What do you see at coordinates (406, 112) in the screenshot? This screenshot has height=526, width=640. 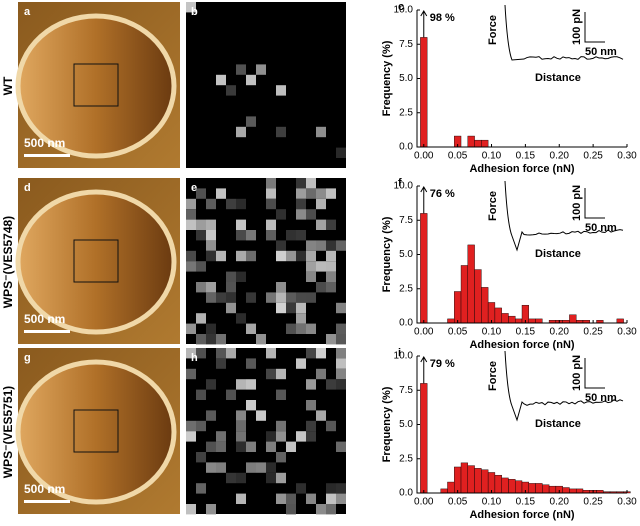 I see `y-tick-label: 2.5` at bounding box center [406, 112].